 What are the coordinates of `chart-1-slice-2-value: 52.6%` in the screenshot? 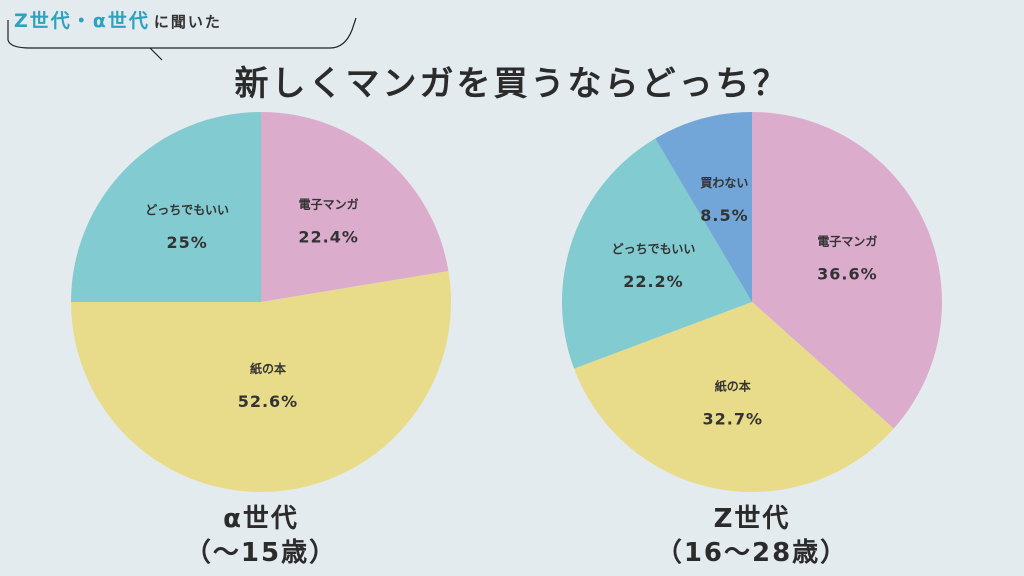 It's located at (268, 401).